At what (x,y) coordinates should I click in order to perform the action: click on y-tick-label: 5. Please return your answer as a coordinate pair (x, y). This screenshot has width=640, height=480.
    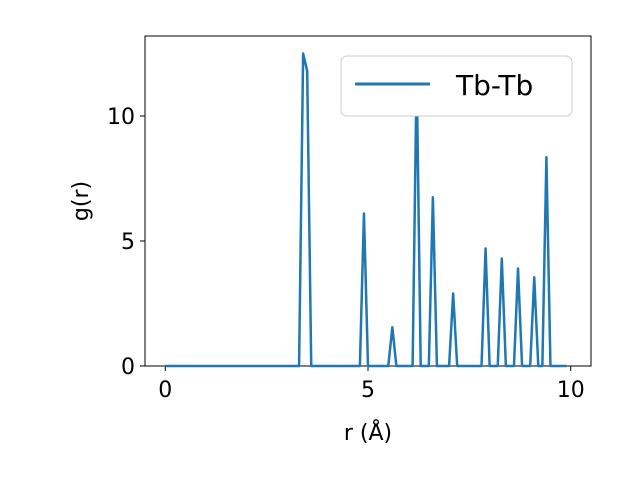
    Looking at the image, I should click on (128, 242).